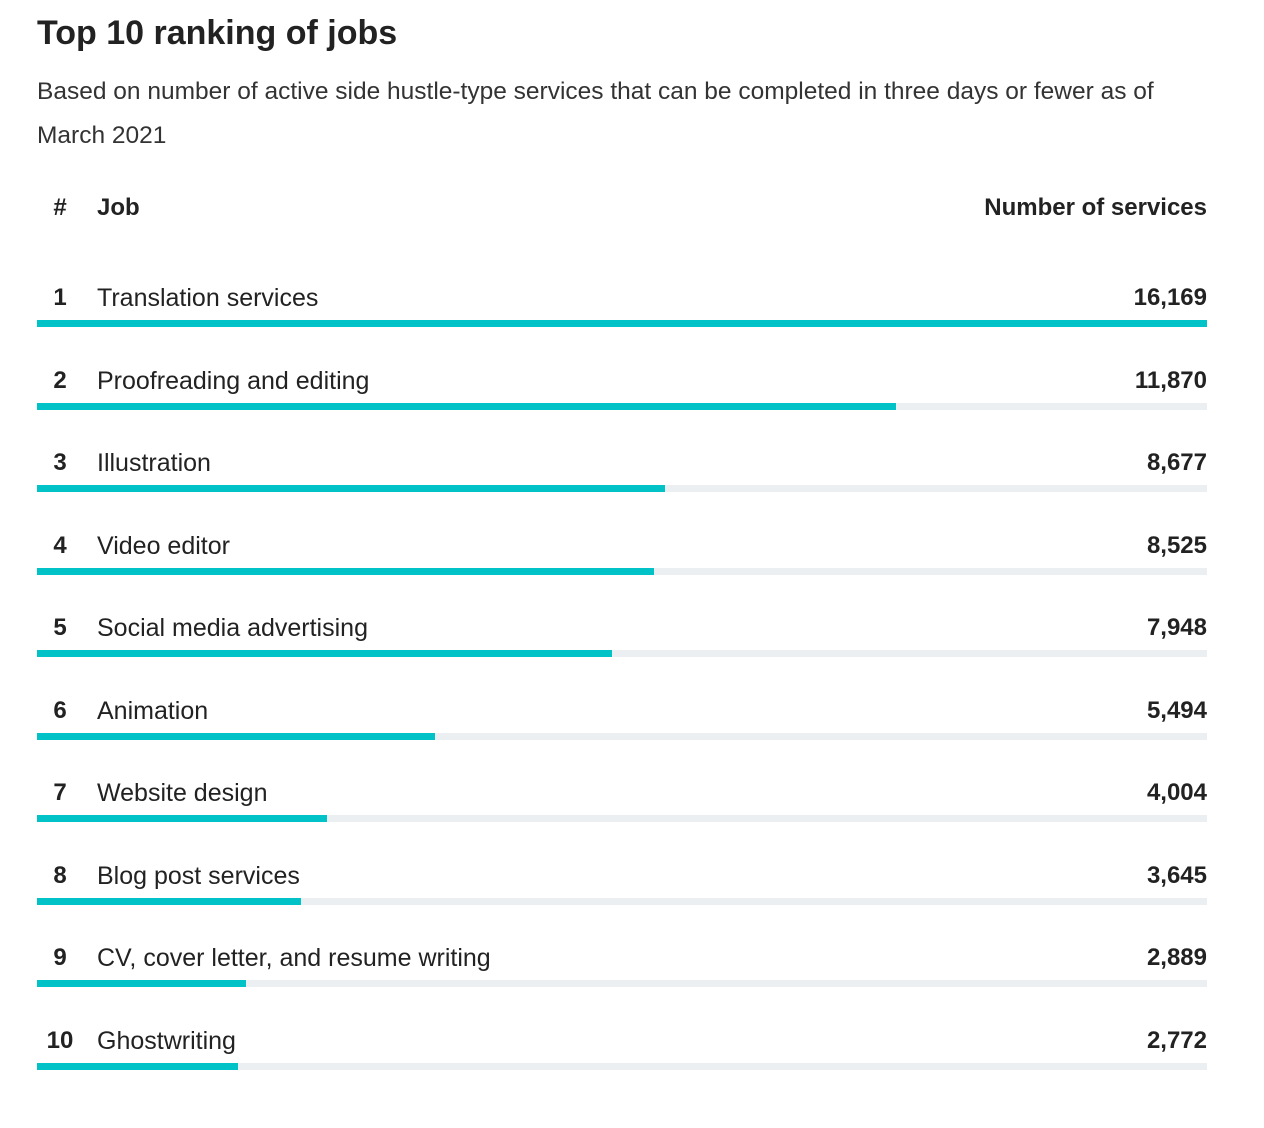  Describe the element at coordinates (622, 395) in the screenshot. I see `ranking-row: 2 Proofreading and editing 11,870` at that location.